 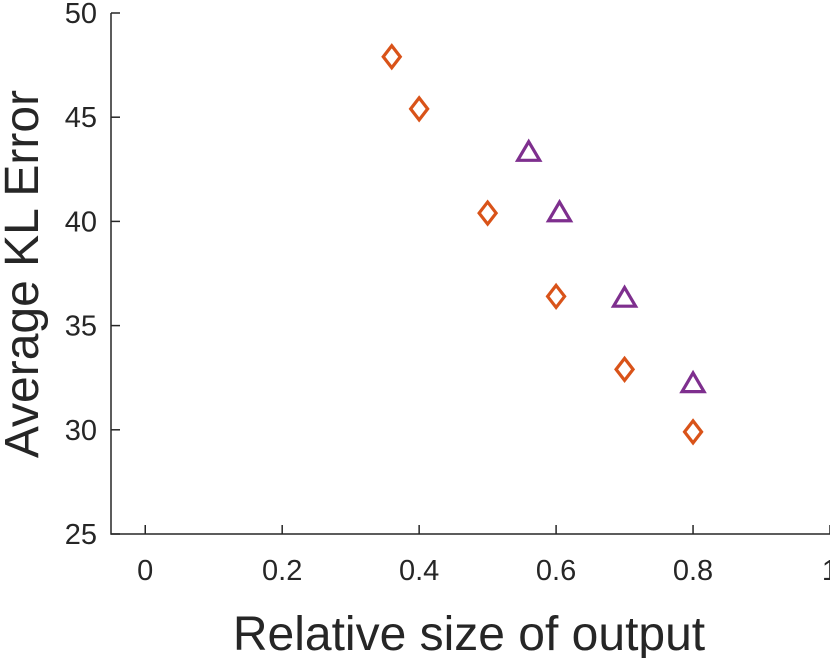 I want to click on x-tick-label: 0.2, so click(x=282, y=571).